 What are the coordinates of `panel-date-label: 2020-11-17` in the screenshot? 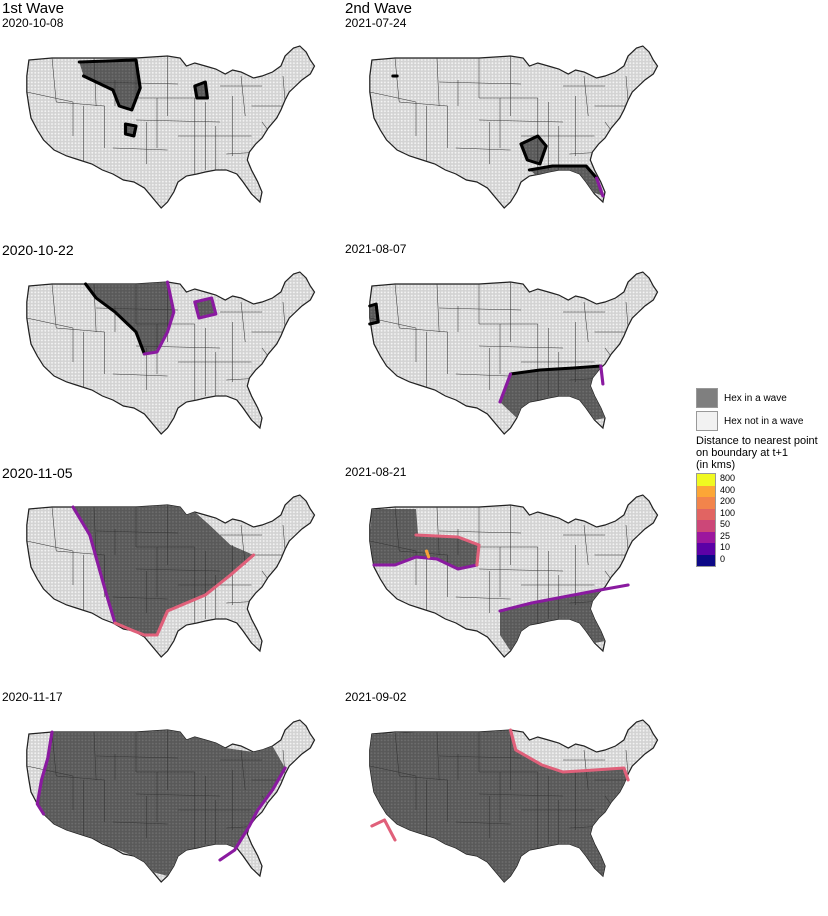 It's located at (32, 697).